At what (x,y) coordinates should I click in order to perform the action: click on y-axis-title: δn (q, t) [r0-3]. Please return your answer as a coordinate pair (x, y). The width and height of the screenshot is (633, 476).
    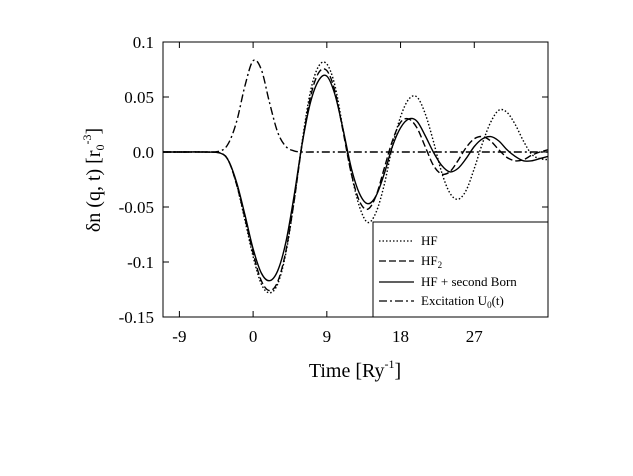
    Looking at the image, I should click on (93, 180).